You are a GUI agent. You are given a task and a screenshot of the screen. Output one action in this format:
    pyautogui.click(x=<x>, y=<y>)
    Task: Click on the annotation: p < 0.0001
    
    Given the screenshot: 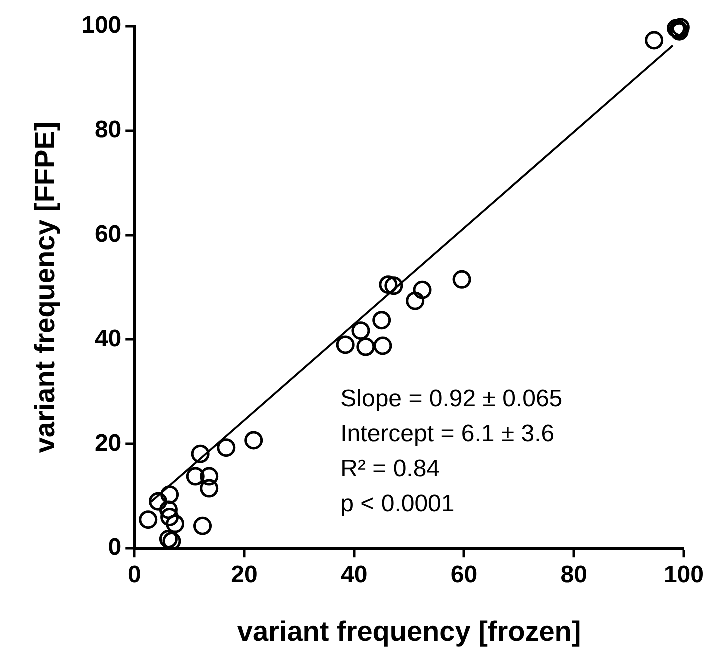 What is the action you would take?
    pyautogui.click(x=397, y=504)
    